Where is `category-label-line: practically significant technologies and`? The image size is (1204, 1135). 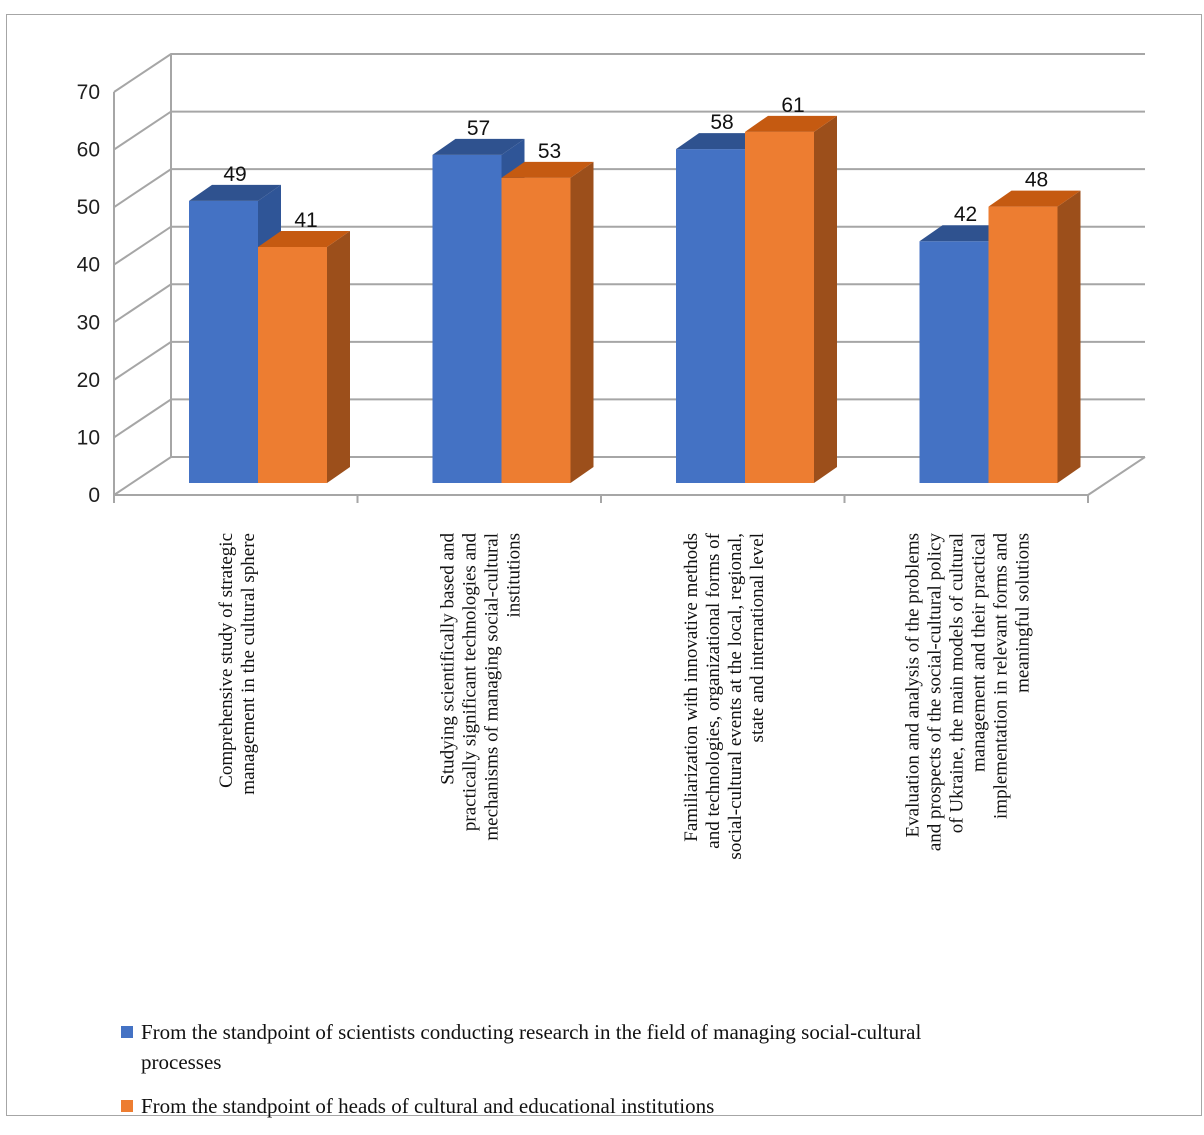 category-label-line: practically significant technologies and is located at coordinates (469, 682).